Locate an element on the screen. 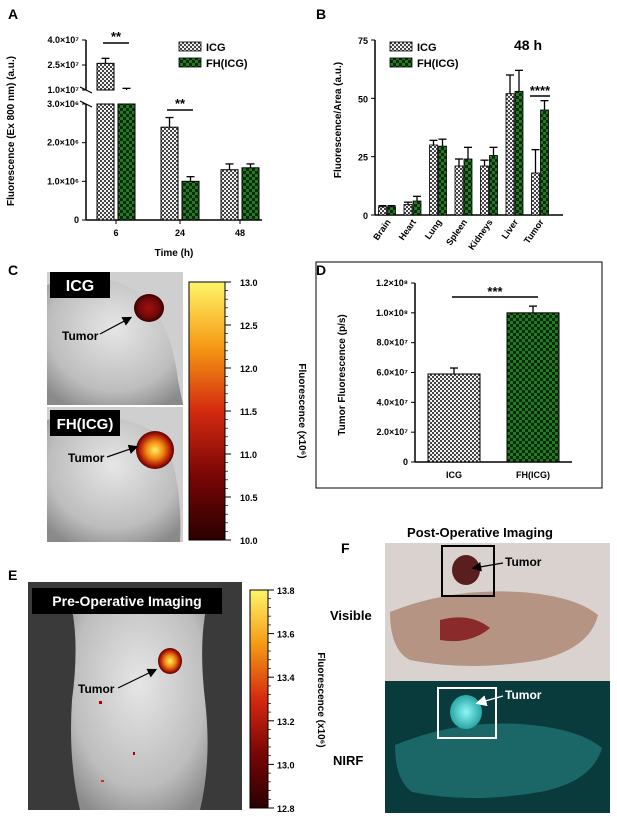 Image resolution: width=617 pixels, height=821 pixels. f-visible-incision is located at coordinates (465, 629).